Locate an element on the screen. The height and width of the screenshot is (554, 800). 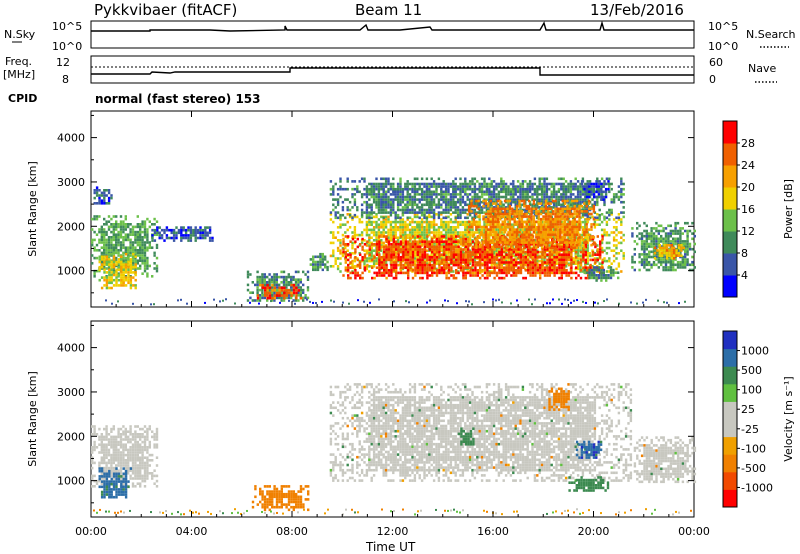
station-title: Pykkvibaer (fitACF) is located at coordinates (165, 10).